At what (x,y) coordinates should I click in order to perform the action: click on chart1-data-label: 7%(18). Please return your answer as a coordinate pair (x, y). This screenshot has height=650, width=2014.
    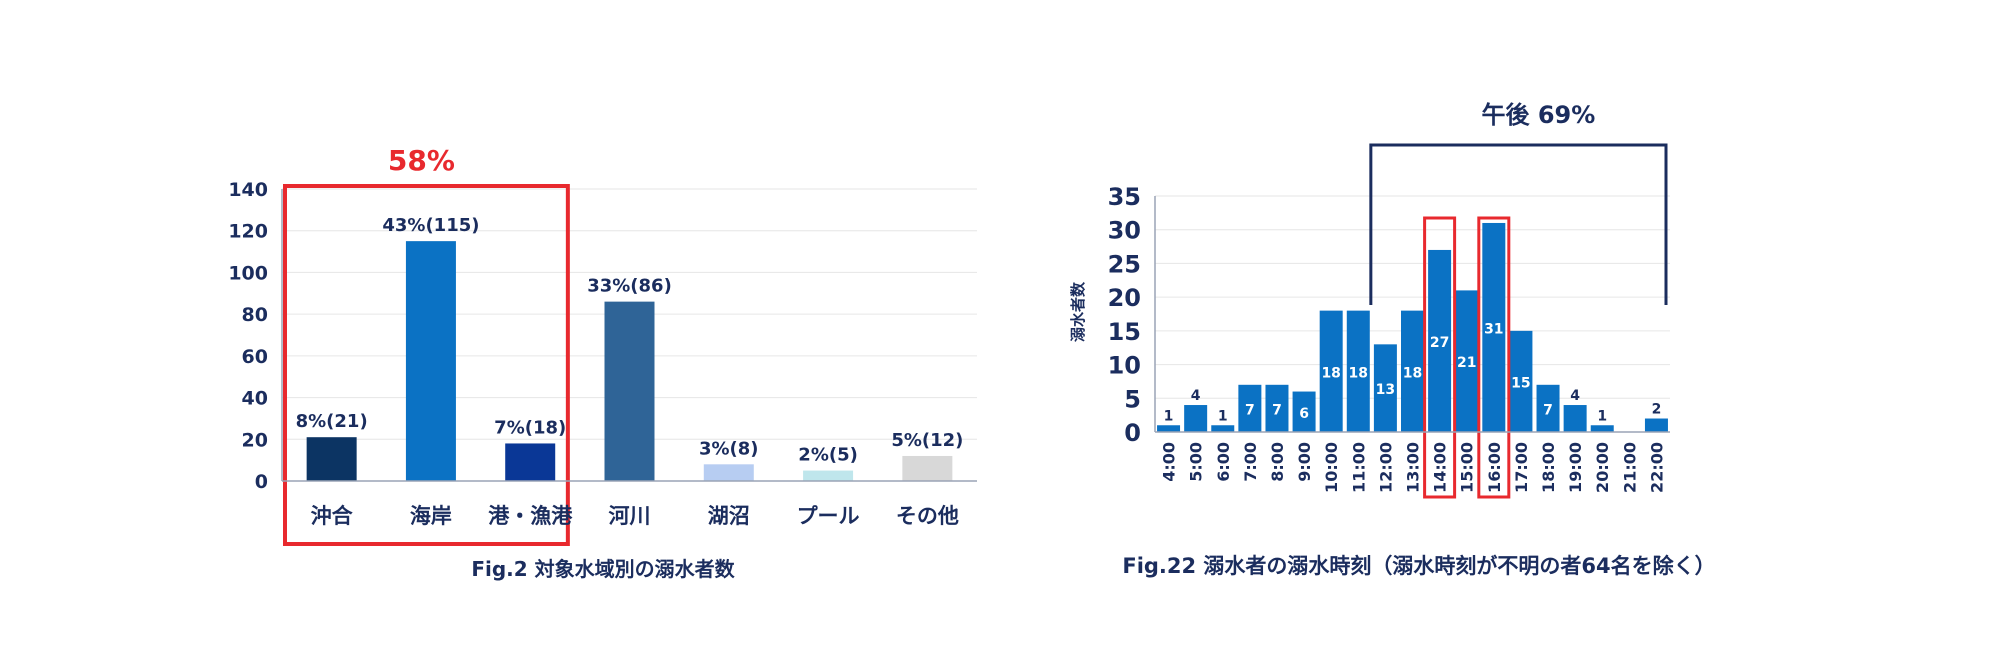
    Looking at the image, I should click on (530, 427).